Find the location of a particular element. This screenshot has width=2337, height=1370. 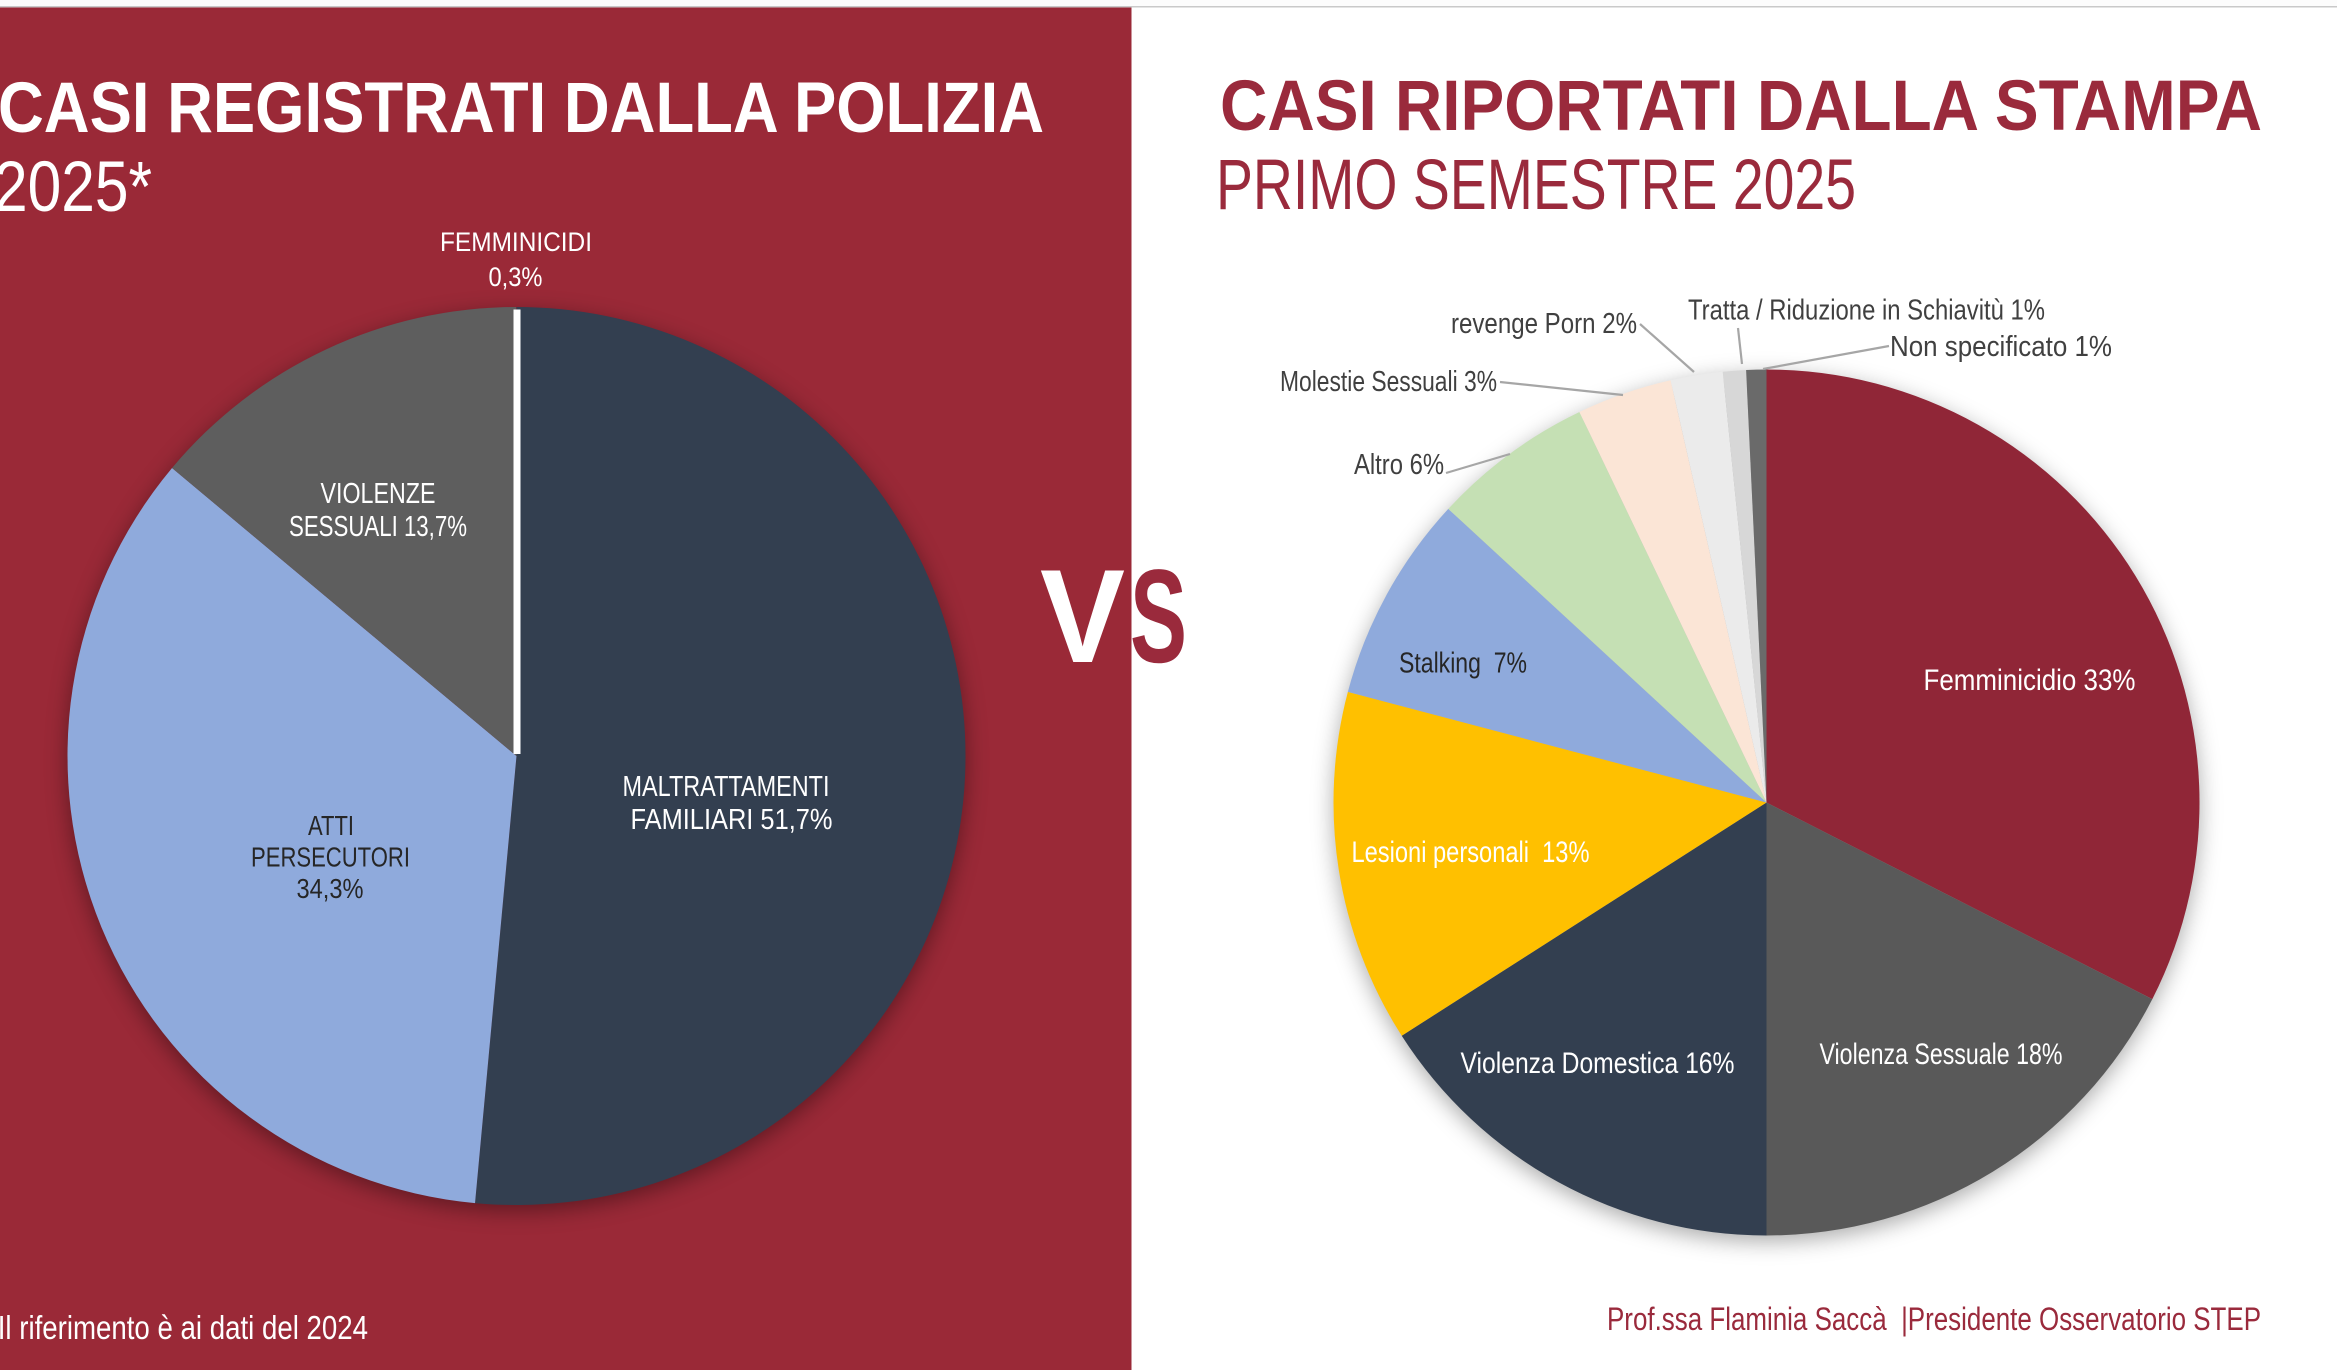

svg-text: CASI RIPORTATI DALLA STAMPA is located at coordinates (1741, 106).